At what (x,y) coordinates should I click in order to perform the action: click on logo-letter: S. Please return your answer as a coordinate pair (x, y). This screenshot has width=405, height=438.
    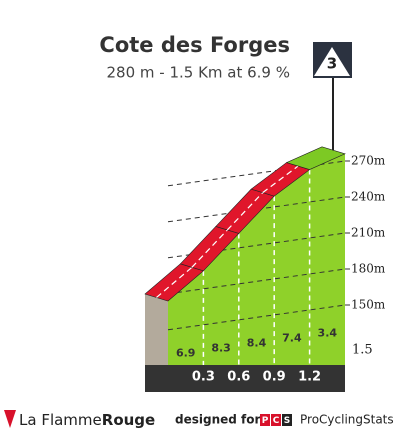
    Looking at the image, I should click on (287, 421).